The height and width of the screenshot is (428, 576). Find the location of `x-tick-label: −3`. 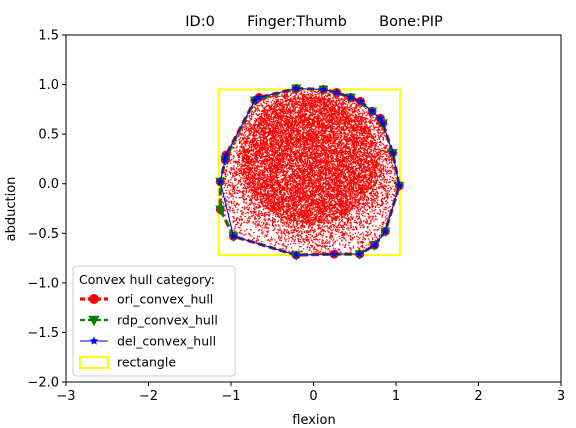

x-tick-label: −3 is located at coordinates (65, 396).